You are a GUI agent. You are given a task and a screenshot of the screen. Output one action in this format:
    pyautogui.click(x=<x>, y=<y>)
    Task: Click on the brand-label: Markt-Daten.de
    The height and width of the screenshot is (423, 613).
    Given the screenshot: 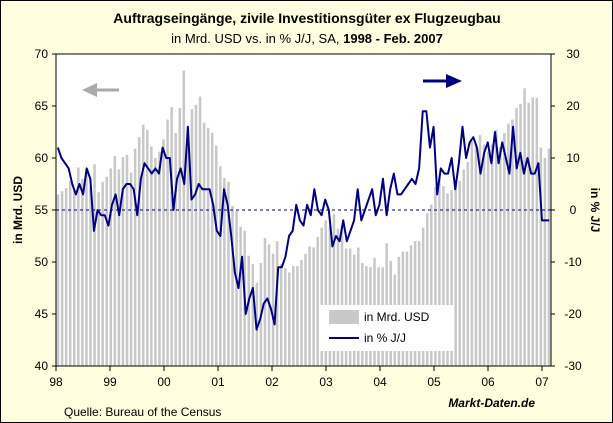 What is the action you would take?
    pyautogui.click(x=491, y=403)
    